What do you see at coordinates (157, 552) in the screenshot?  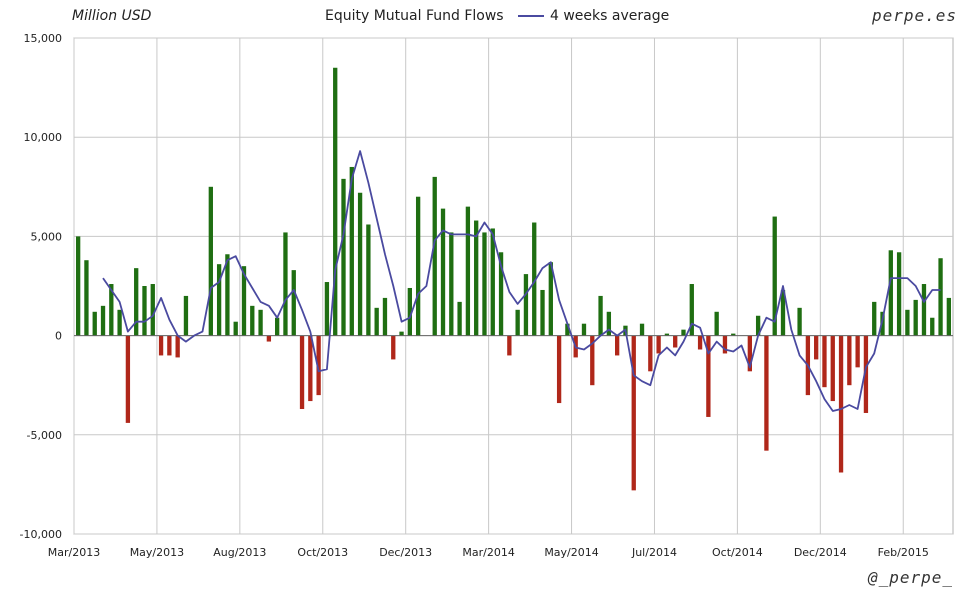 I see `x-tick-label: May/2013` at bounding box center [157, 552].